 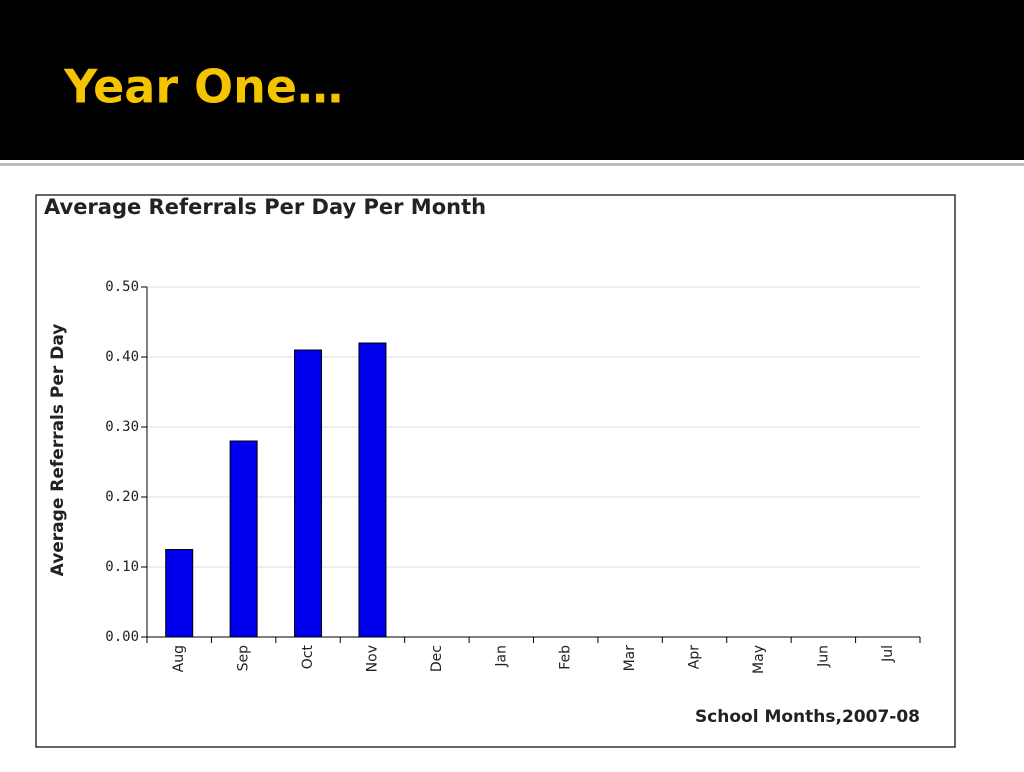 I want to click on x-tick-label: Aug, so click(x=179, y=658).